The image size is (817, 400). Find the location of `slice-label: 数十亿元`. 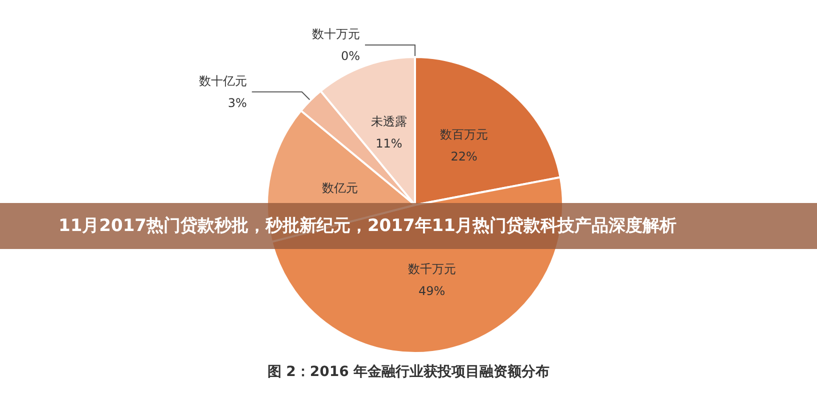

slice-label: 数十亿元 is located at coordinates (222, 81).